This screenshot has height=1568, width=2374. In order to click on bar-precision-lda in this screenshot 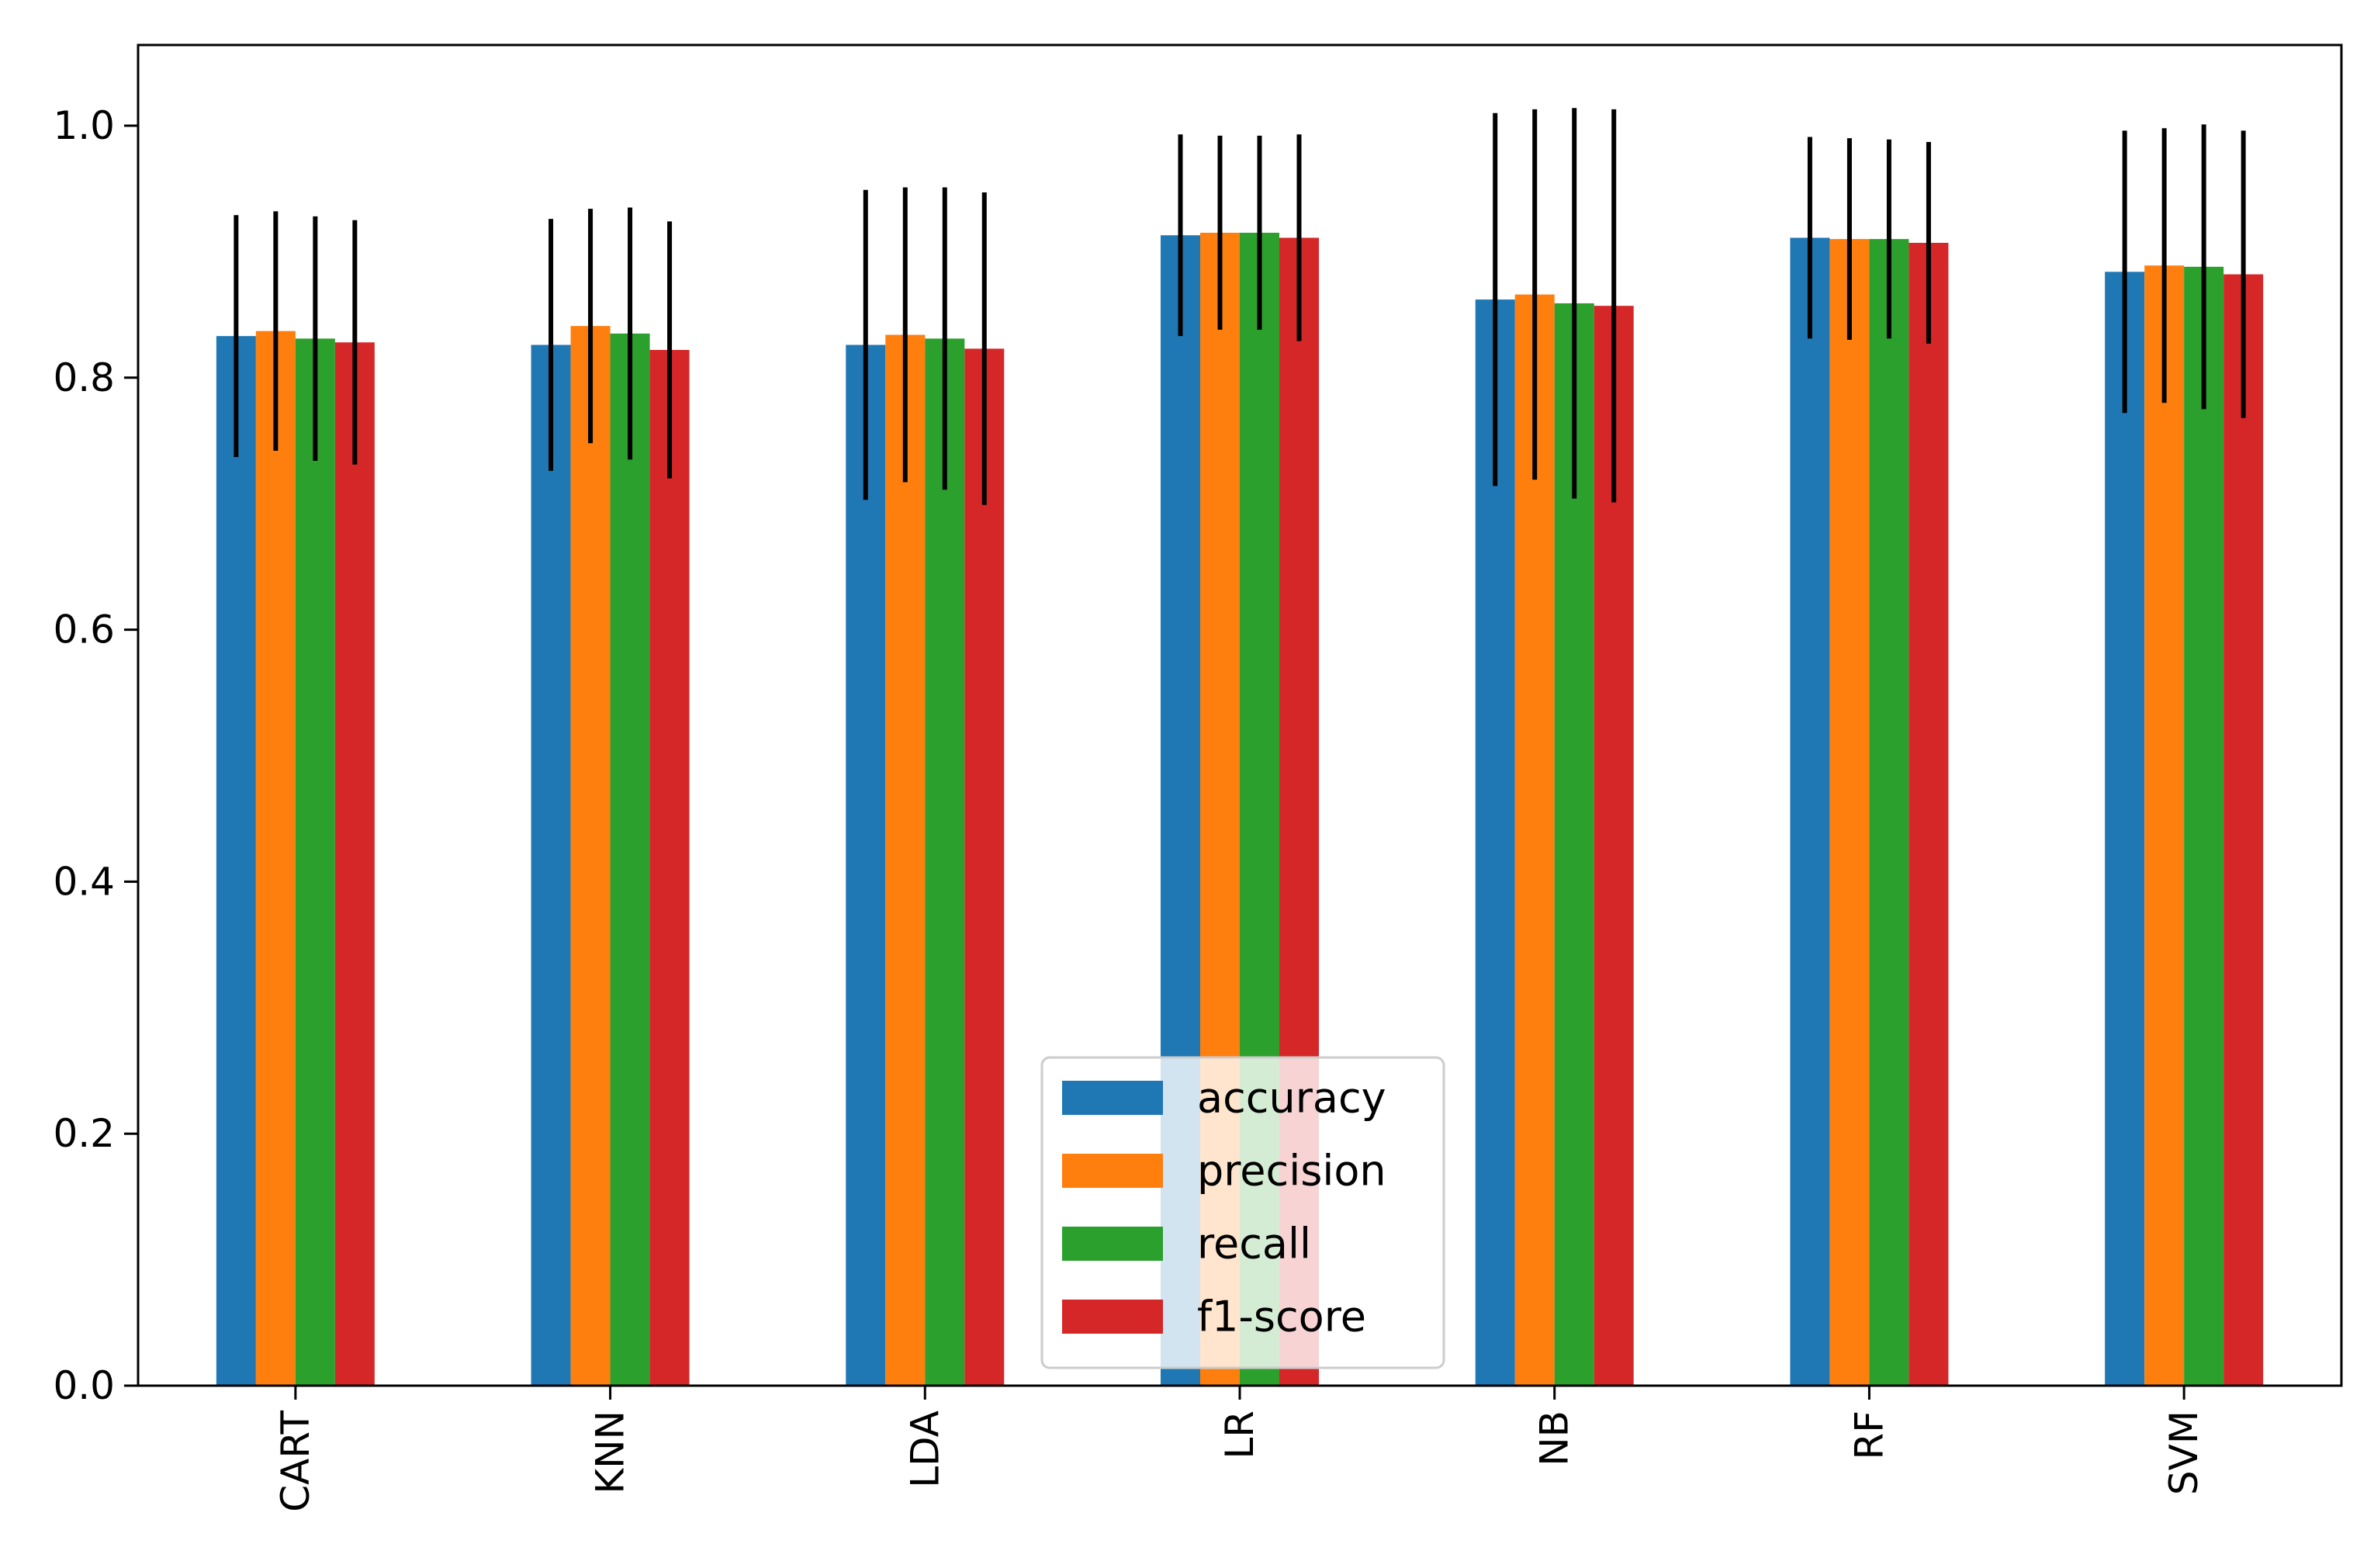, I will do `click(905, 860)`.